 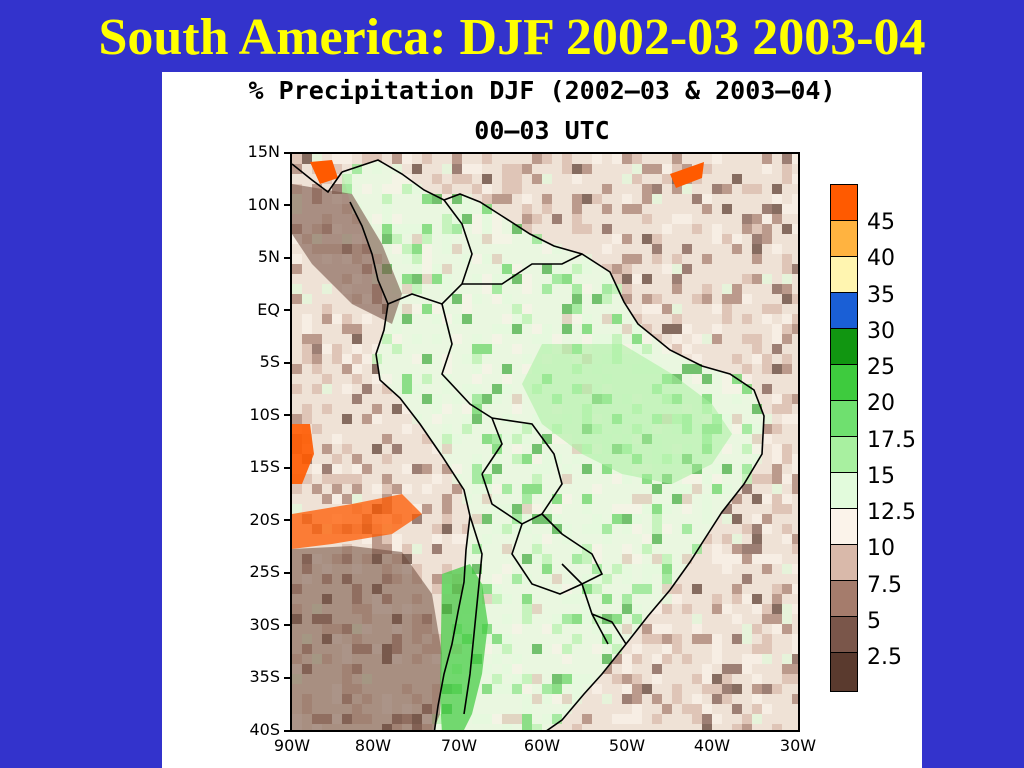 I want to click on lat-label-25s: 25S, so click(x=264, y=571).